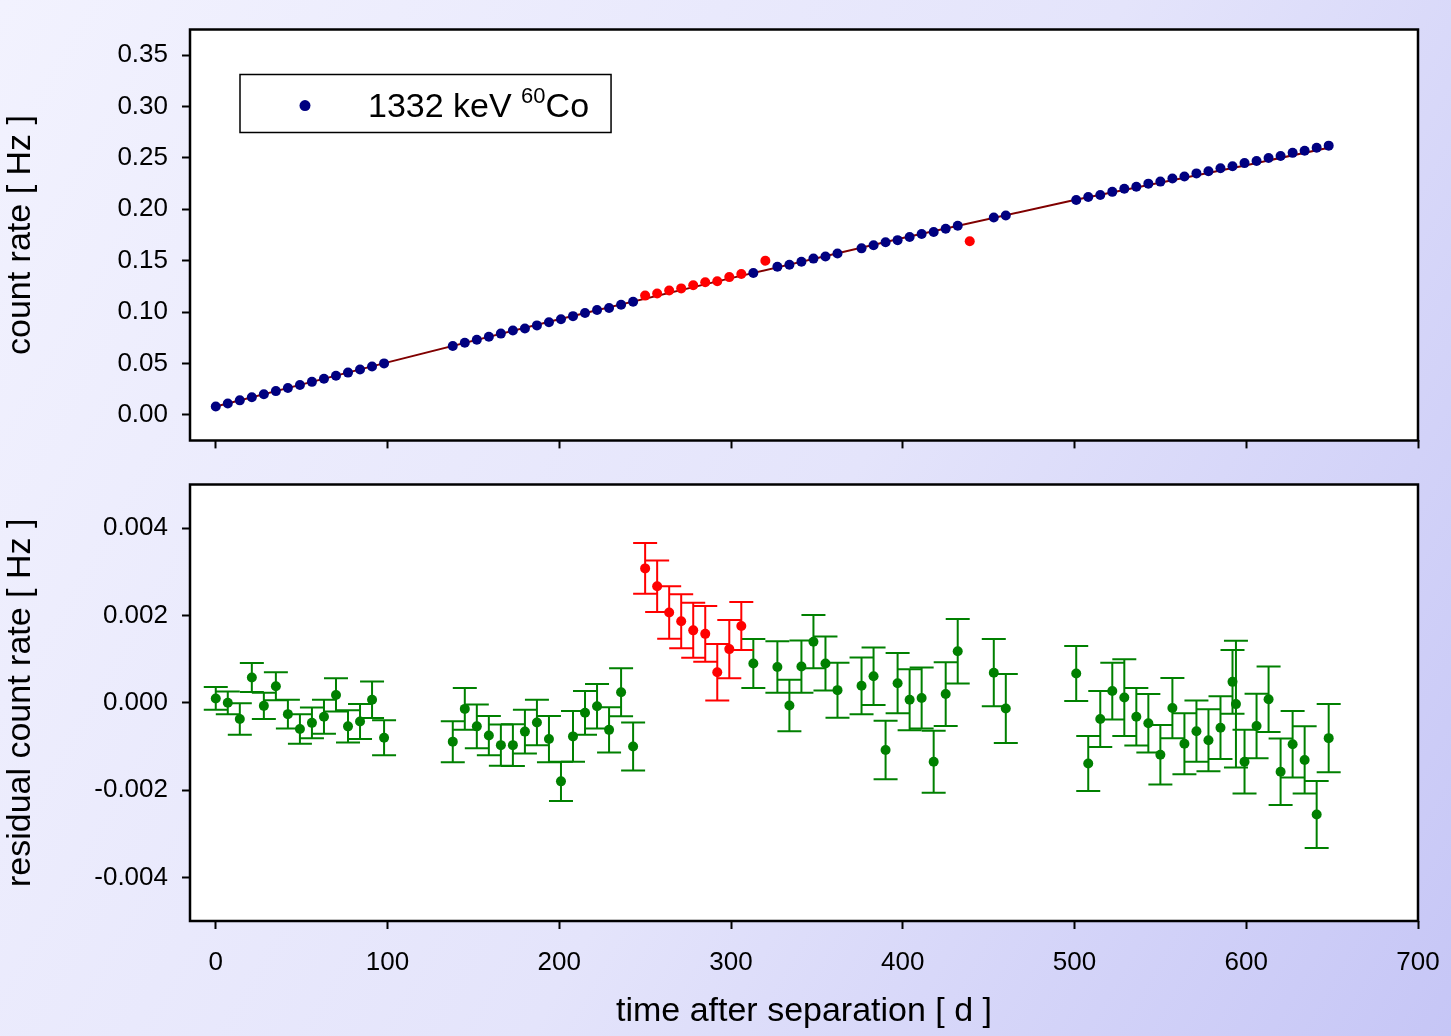 This screenshot has width=1451, height=1036. What do you see at coordinates (142, 310) in the screenshot?
I see `y-tick-label: 0.10` at bounding box center [142, 310].